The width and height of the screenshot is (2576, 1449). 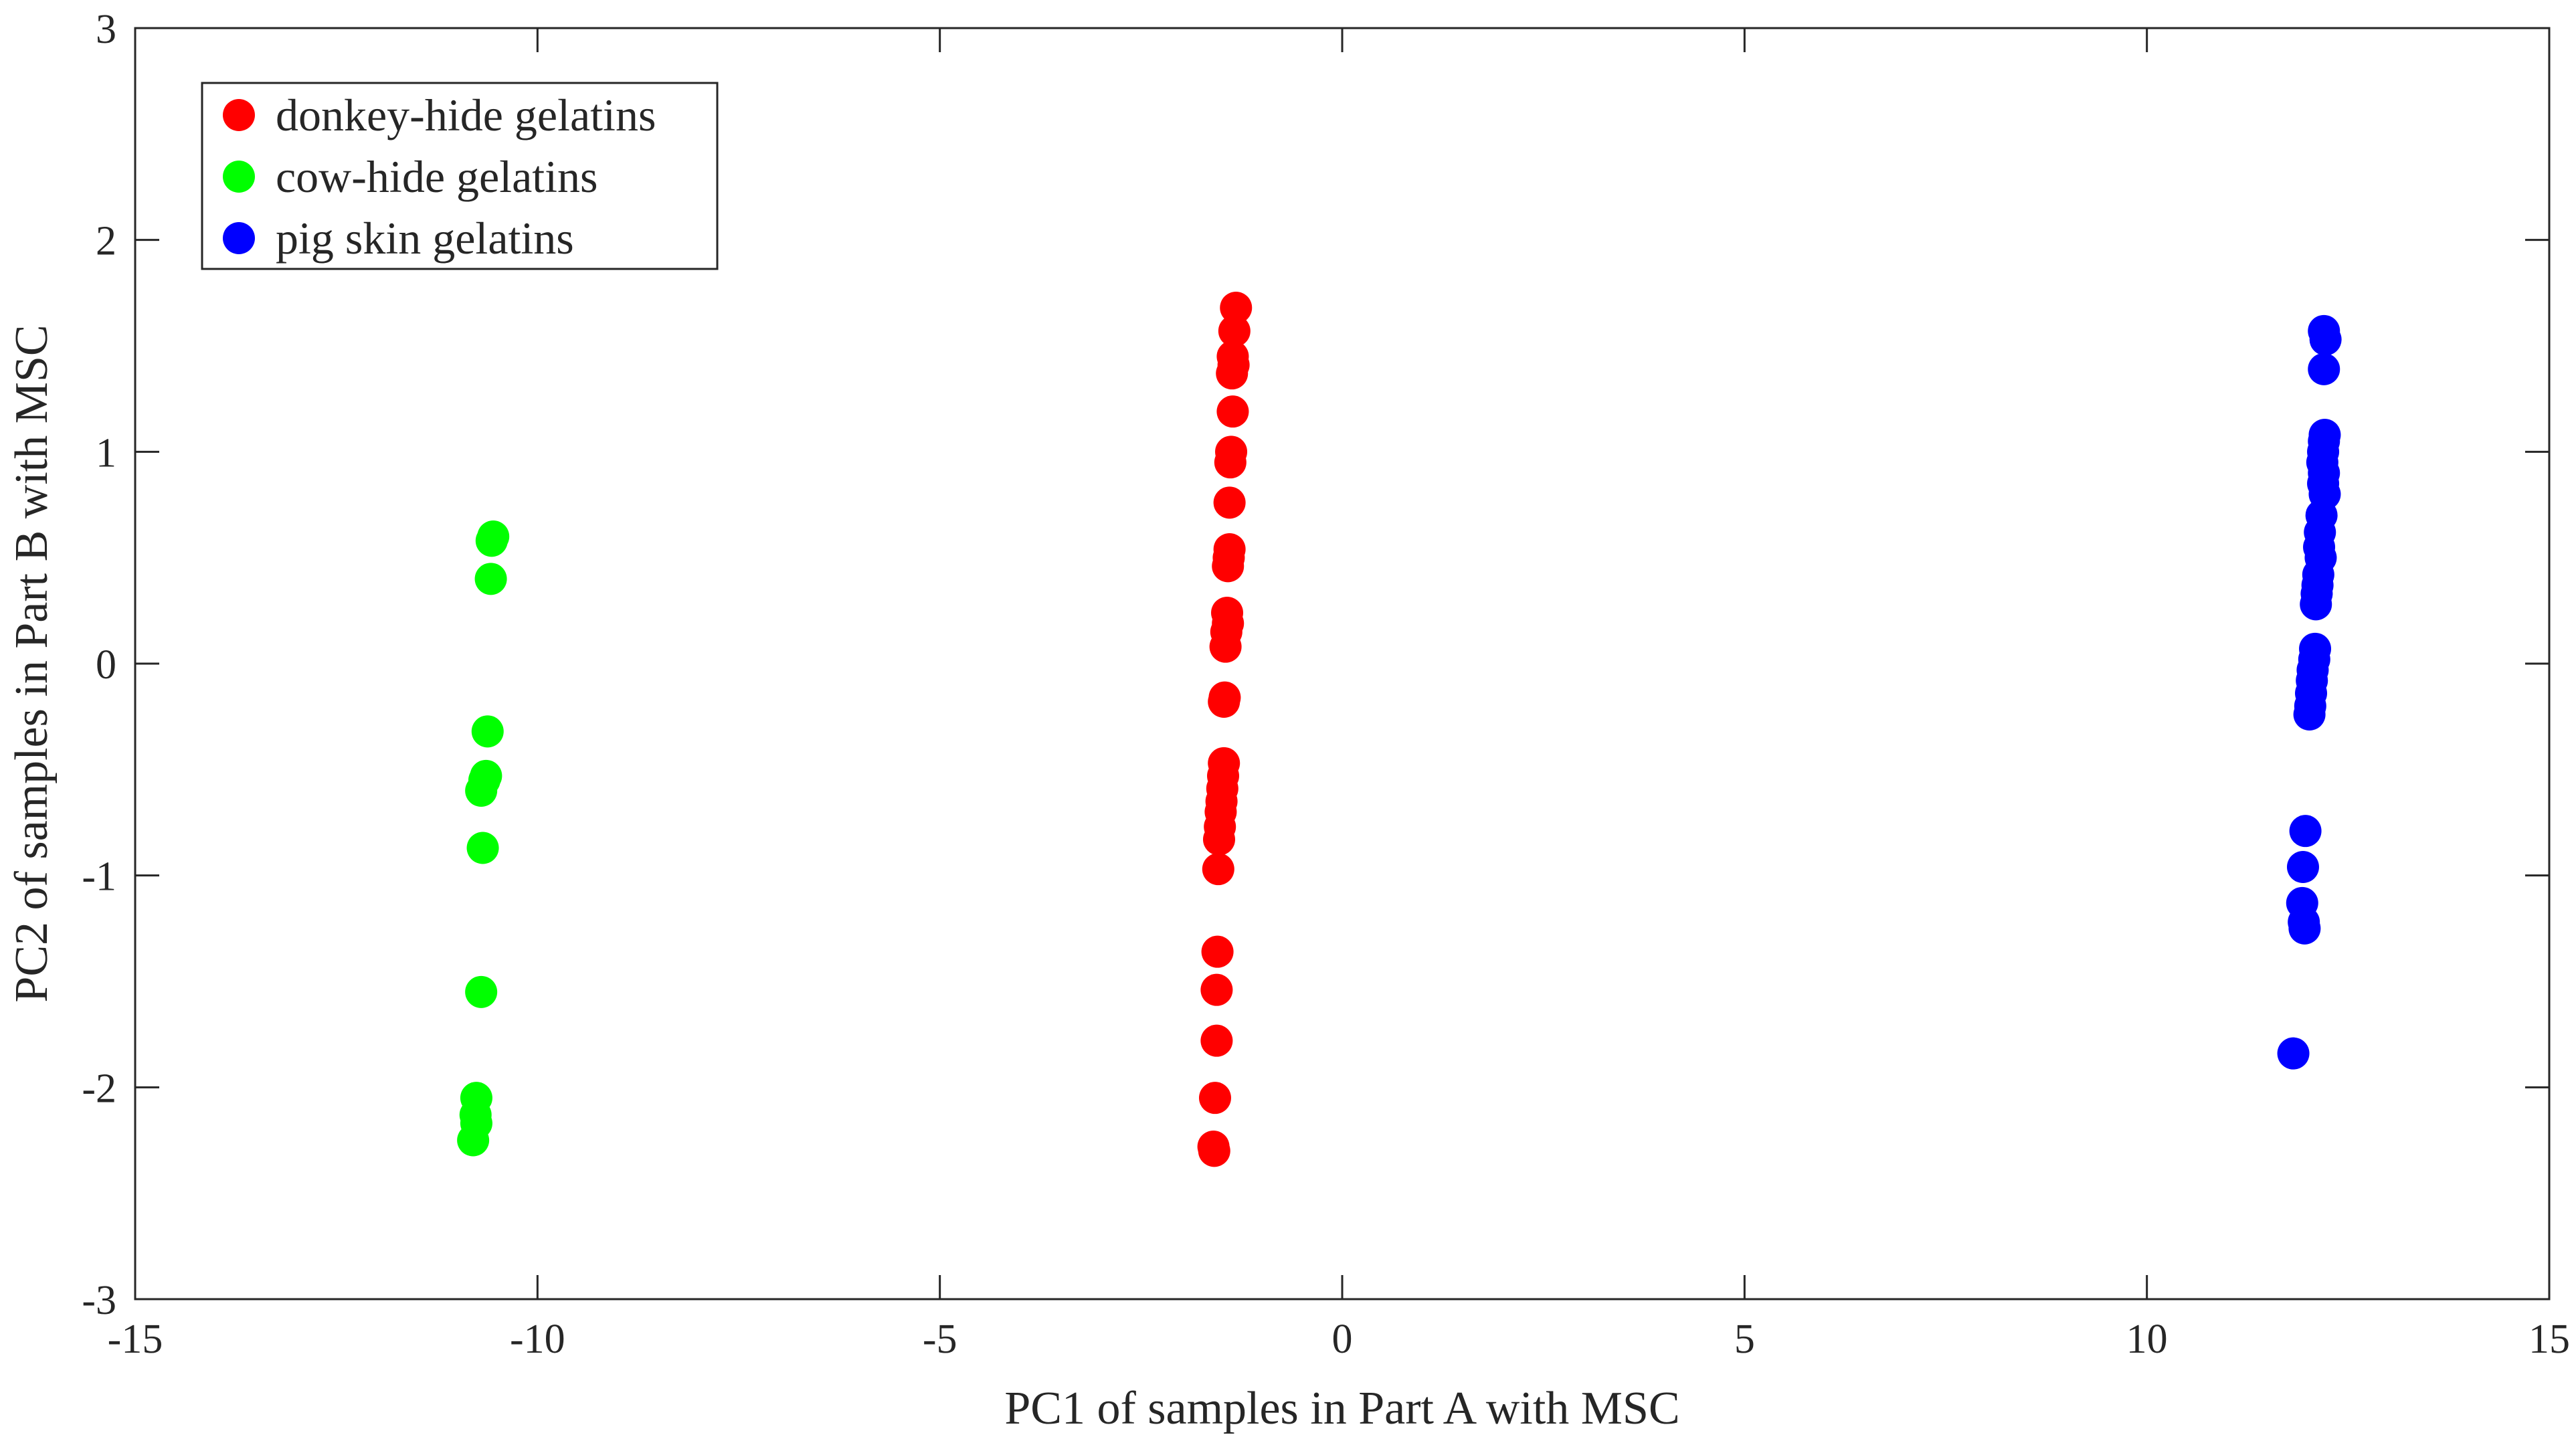 What do you see at coordinates (466, 115) in the screenshot?
I see `legend-label-donkey: donkey-hide gelatins` at bounding box center [466, 115].